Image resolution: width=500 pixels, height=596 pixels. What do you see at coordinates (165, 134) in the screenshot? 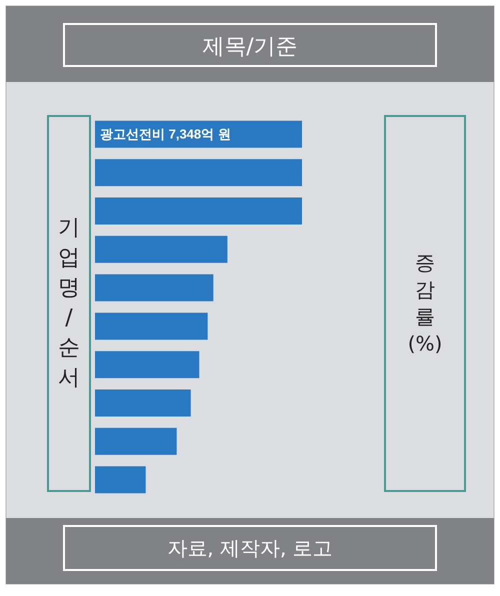
I see `data-label: 광고선전비 7,348억 원` at bounding box center [165, 134].